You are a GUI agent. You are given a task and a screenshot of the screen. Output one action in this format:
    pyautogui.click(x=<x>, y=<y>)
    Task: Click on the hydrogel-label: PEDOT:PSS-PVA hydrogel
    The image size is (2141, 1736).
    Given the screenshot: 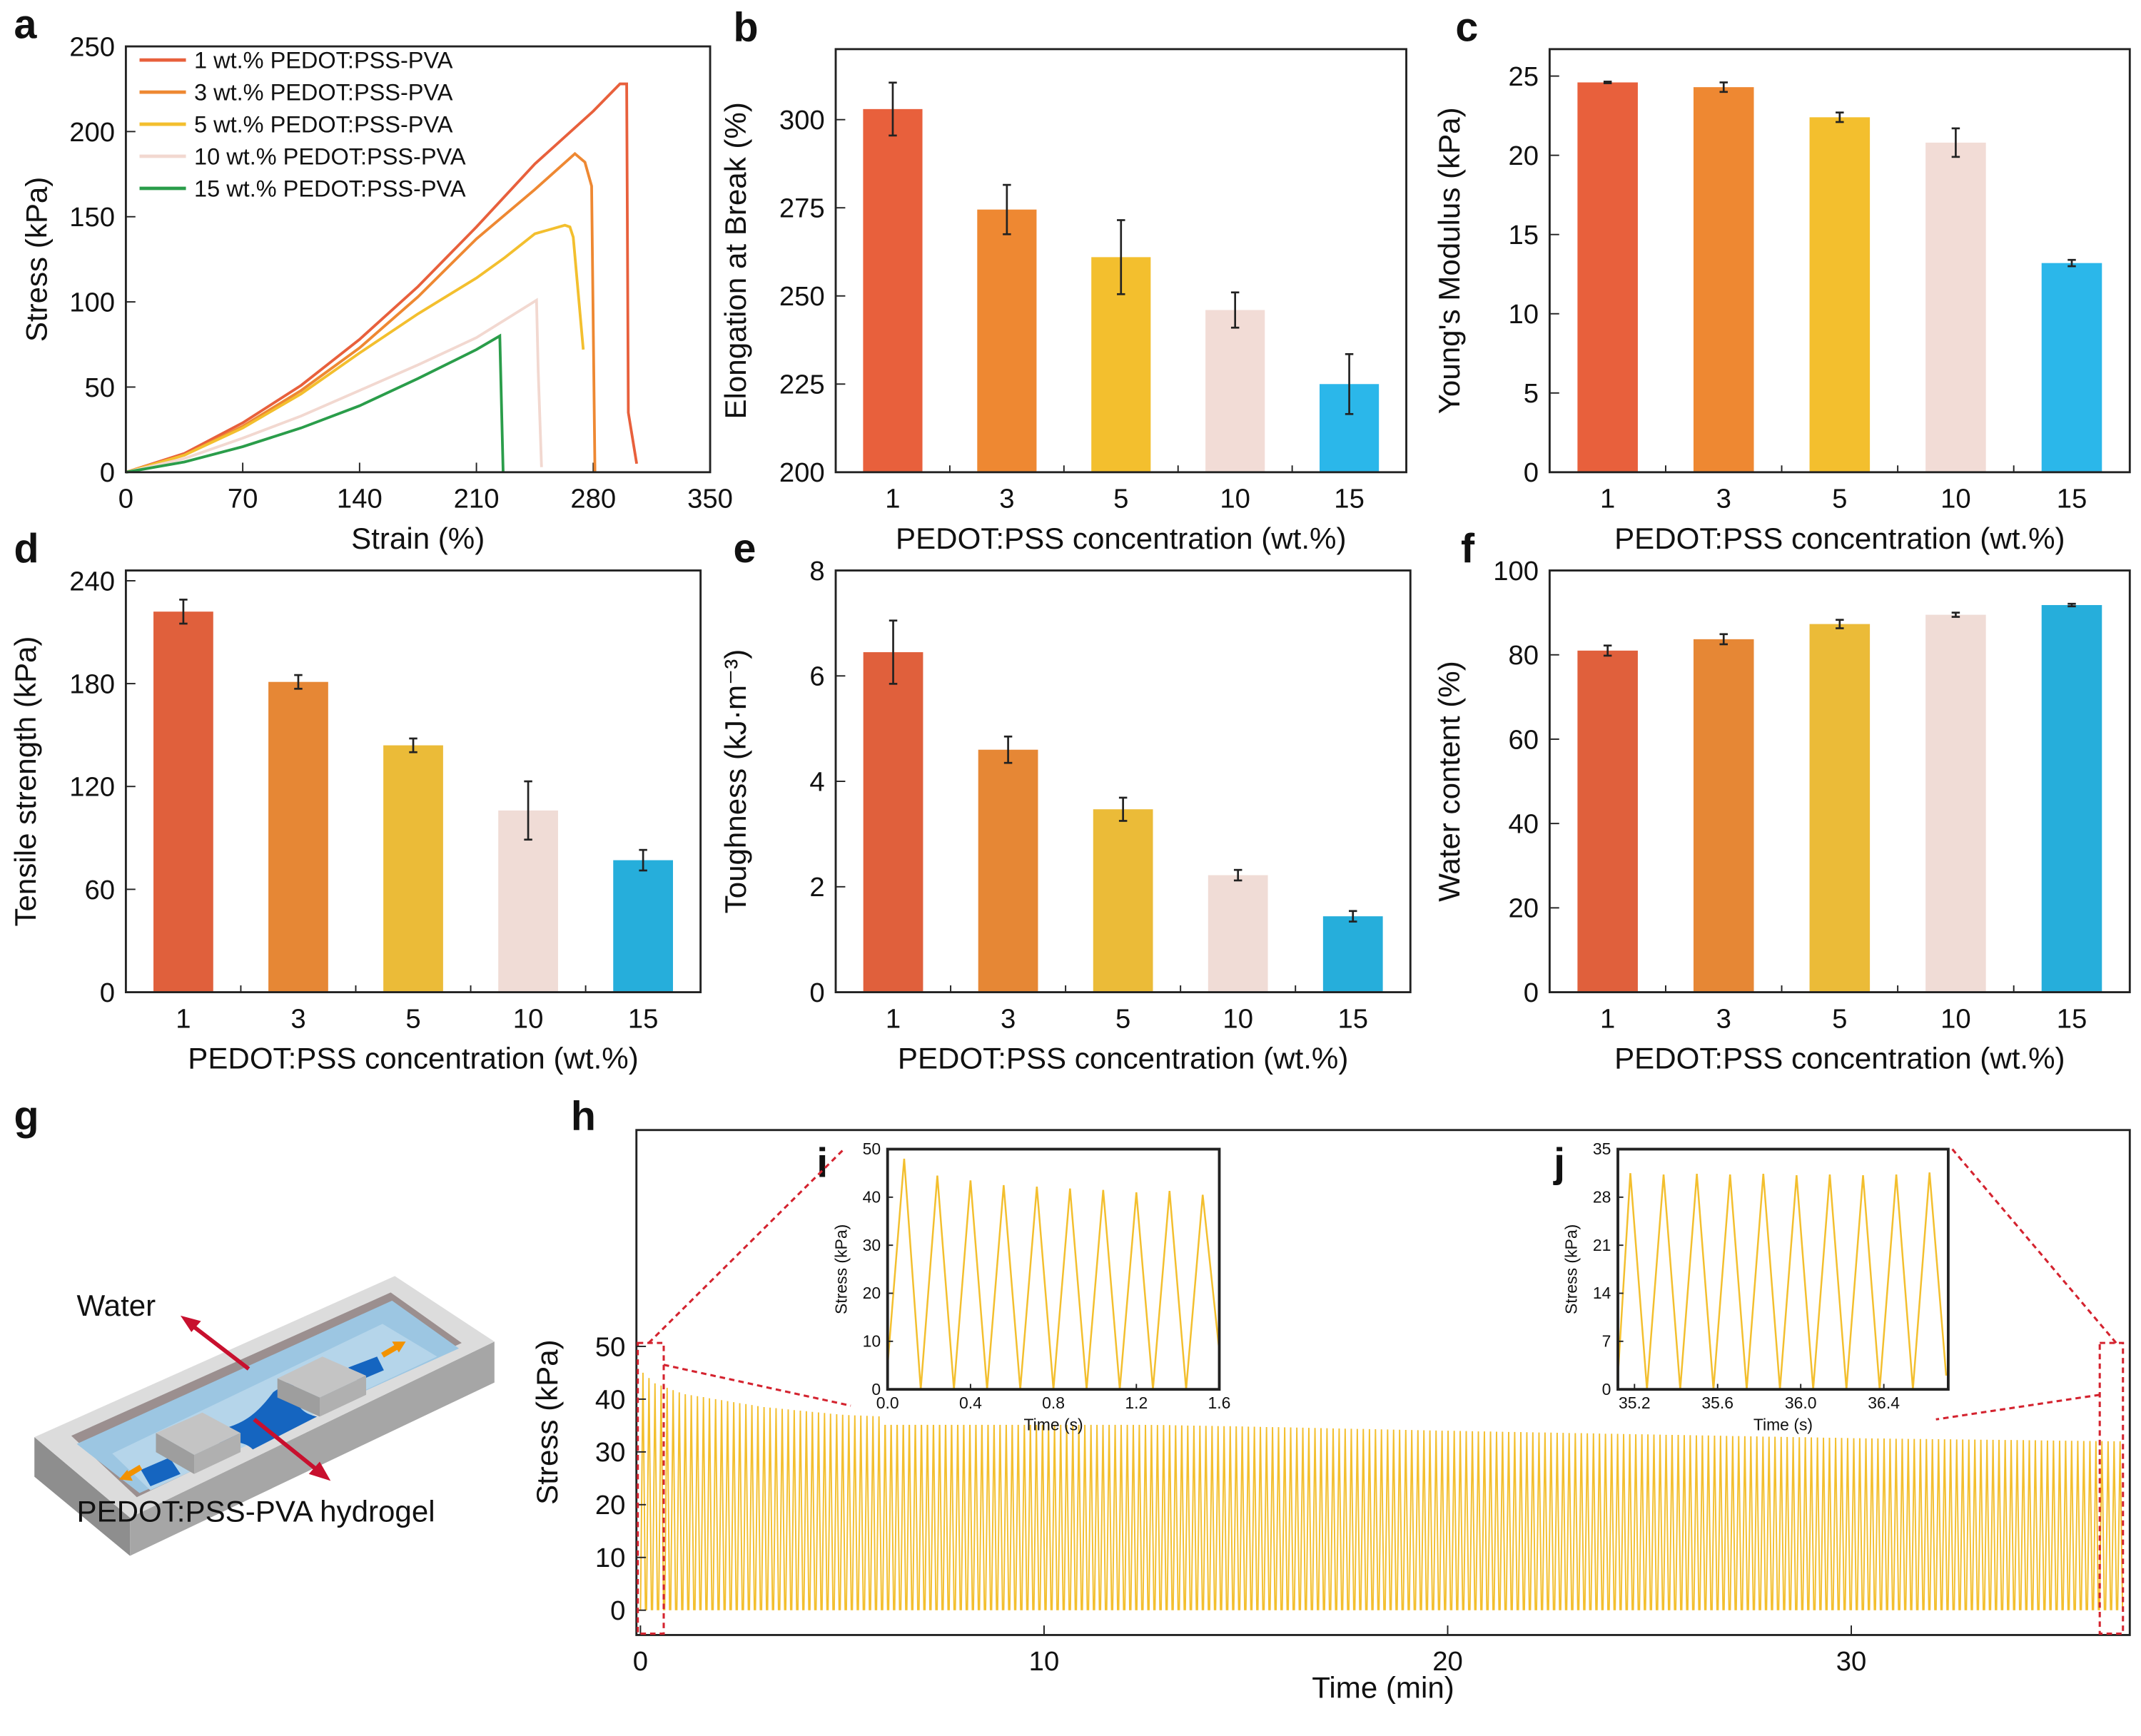 What is the action you would take?
    pyautogui.click(x=256, y=1511)
    